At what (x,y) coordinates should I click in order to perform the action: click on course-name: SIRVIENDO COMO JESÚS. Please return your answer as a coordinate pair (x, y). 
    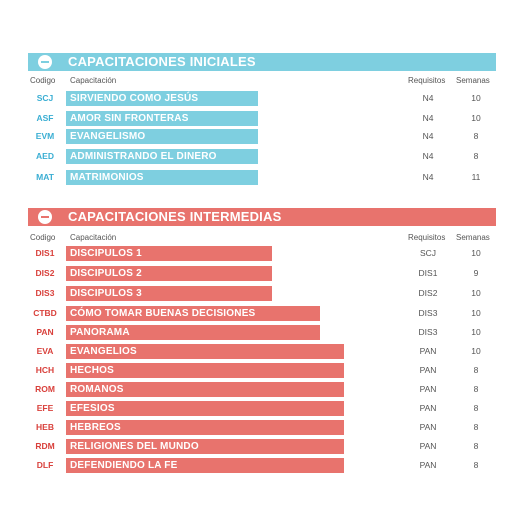
    Looking at the image, I should click on (134, 98).